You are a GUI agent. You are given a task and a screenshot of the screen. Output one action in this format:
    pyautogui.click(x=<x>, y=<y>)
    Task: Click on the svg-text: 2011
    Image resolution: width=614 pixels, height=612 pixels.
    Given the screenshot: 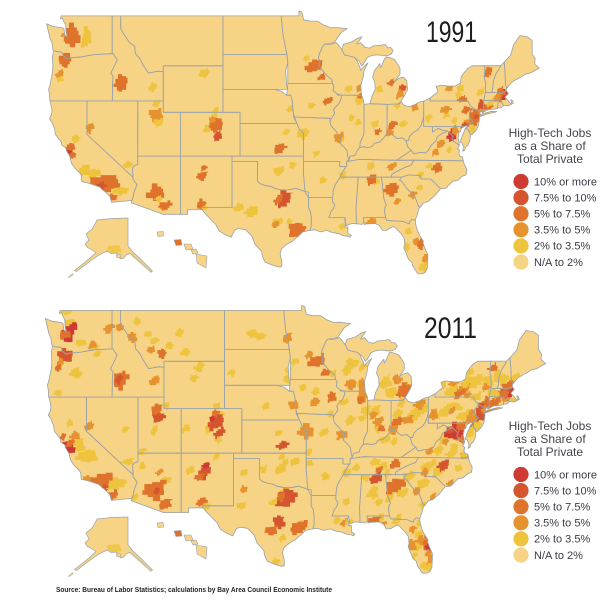 What is the action you would take?
    pyautogui.click(x=450, y=328)
    